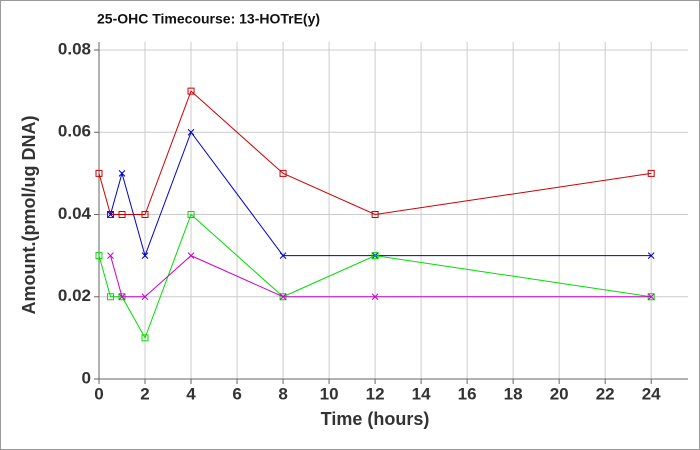 The image size is (700, 450). I want to click on x-tick-label: 16, so click(467, 393).